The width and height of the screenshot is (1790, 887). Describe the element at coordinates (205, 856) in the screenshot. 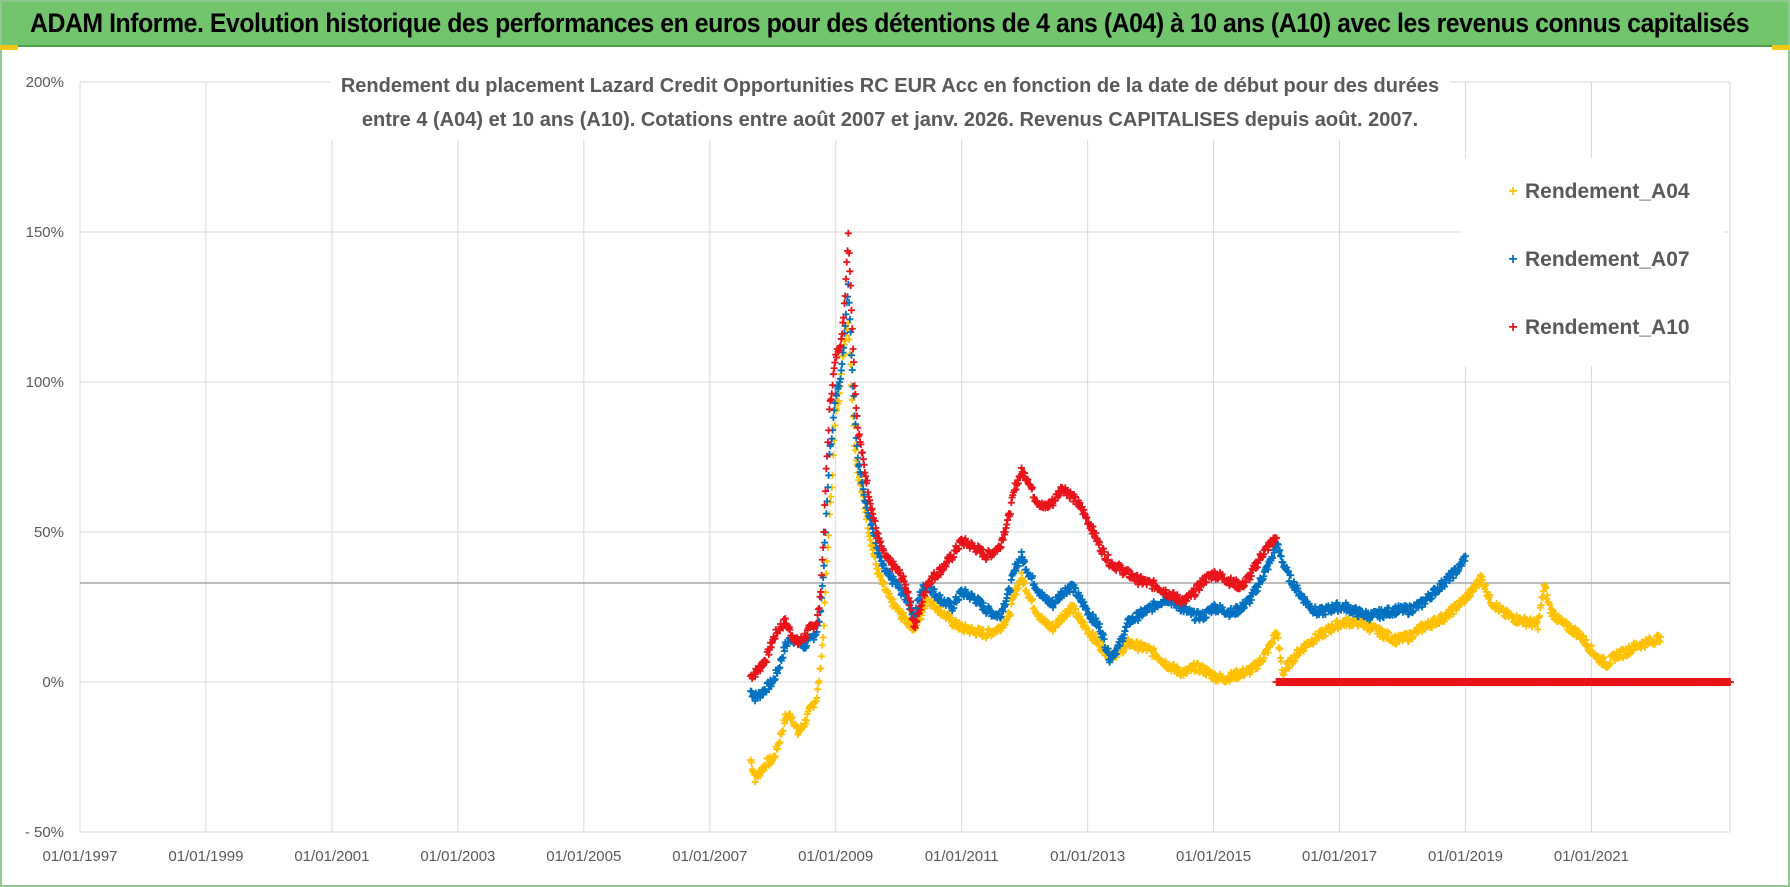

I see `x-tick-label: 01/01/1999` at that location.